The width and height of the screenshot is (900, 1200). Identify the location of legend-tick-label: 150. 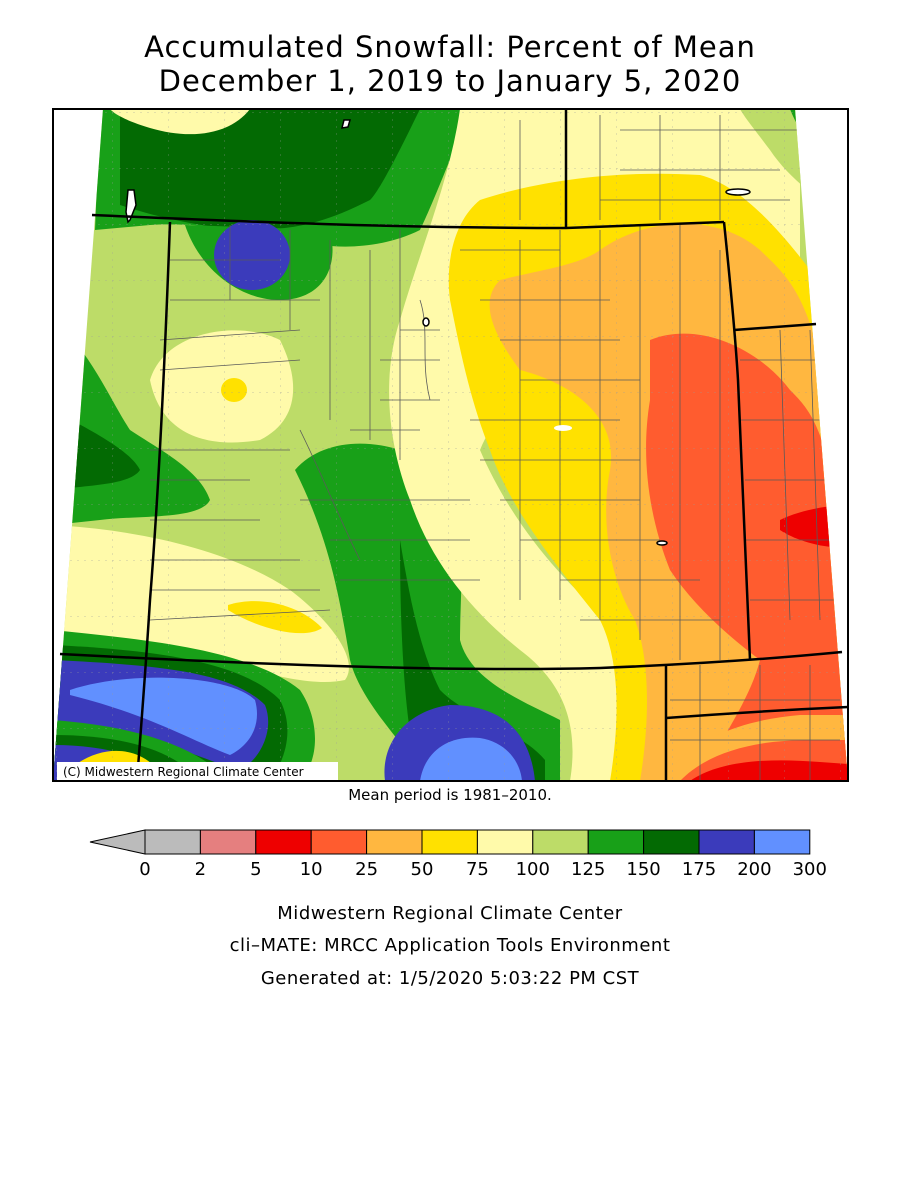
(643, 869).